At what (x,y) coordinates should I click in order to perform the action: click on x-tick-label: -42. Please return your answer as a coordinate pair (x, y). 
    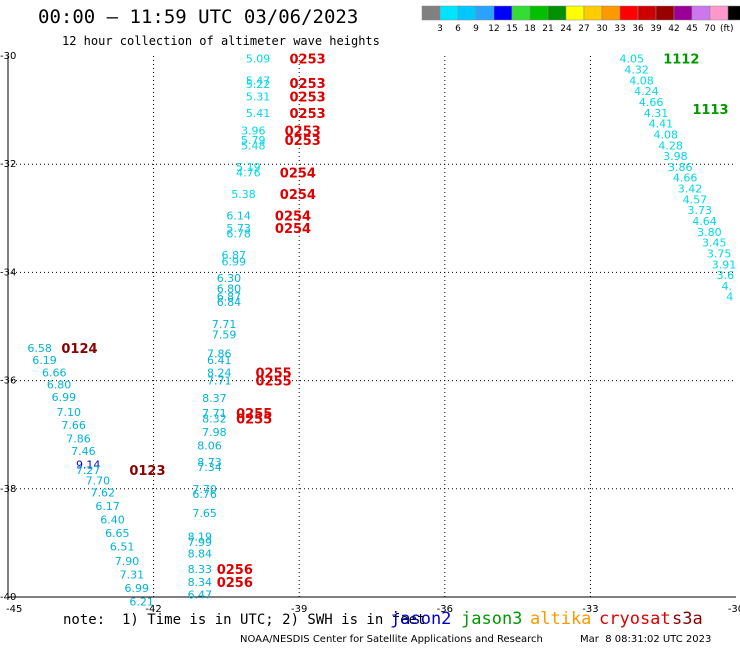
    Looking at the image, I should click on (153, 609).